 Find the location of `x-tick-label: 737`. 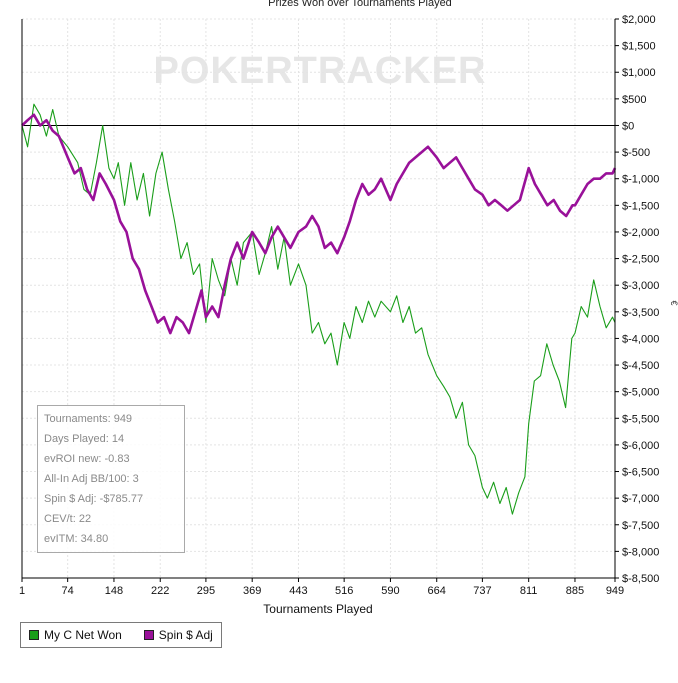

x-tick-label: 737 is located at coordinates (482, 591).